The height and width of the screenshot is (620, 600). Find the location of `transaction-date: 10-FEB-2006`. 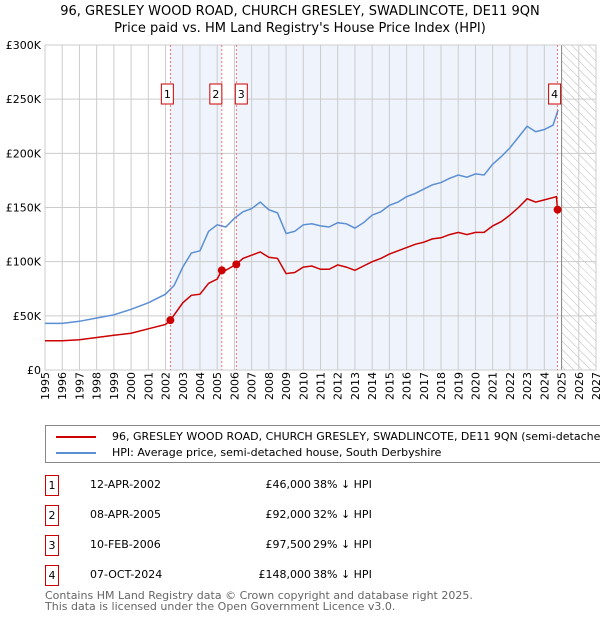

transaction-date: 10-FEB-2006 is located at coordinates (125, 544).